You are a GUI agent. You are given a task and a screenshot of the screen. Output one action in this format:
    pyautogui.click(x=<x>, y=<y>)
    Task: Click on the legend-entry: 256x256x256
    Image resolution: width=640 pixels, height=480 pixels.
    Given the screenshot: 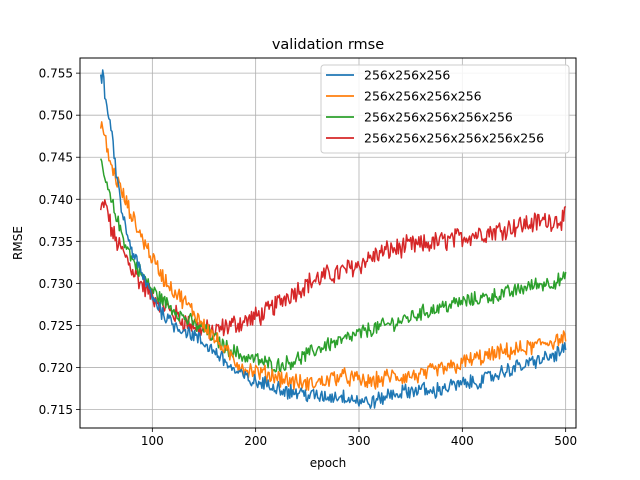 What is the action you would take?
    pyautogui.click(x=407, y=75)
    